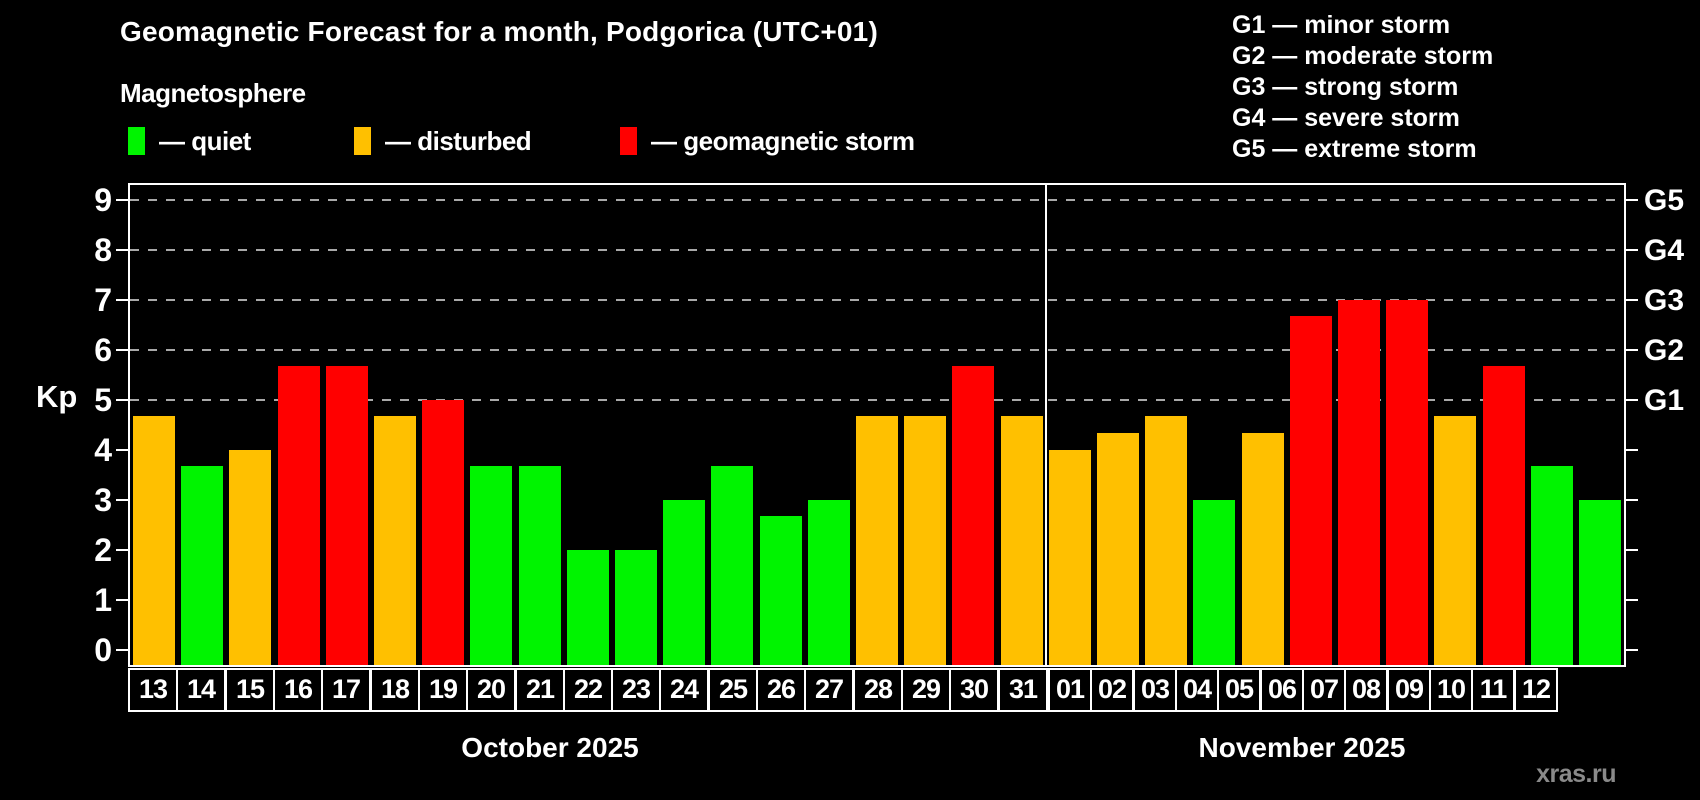 The image size is (1700, 800). What do you see at coordinates (1664, 250) in the screenshot?
I see `g-axis-label-g4: G4` at bounding box center [1664, 250].